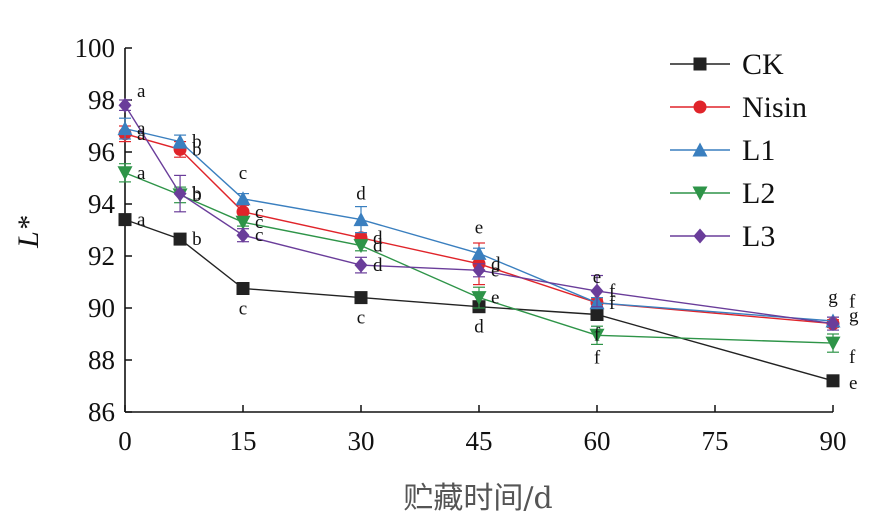 The width and height of the screenshot is (877, 526). What do you see at coordinates (95, 48) in the screenshot?
I see `y-tick-label: 100` at bounding box center [95, 48].